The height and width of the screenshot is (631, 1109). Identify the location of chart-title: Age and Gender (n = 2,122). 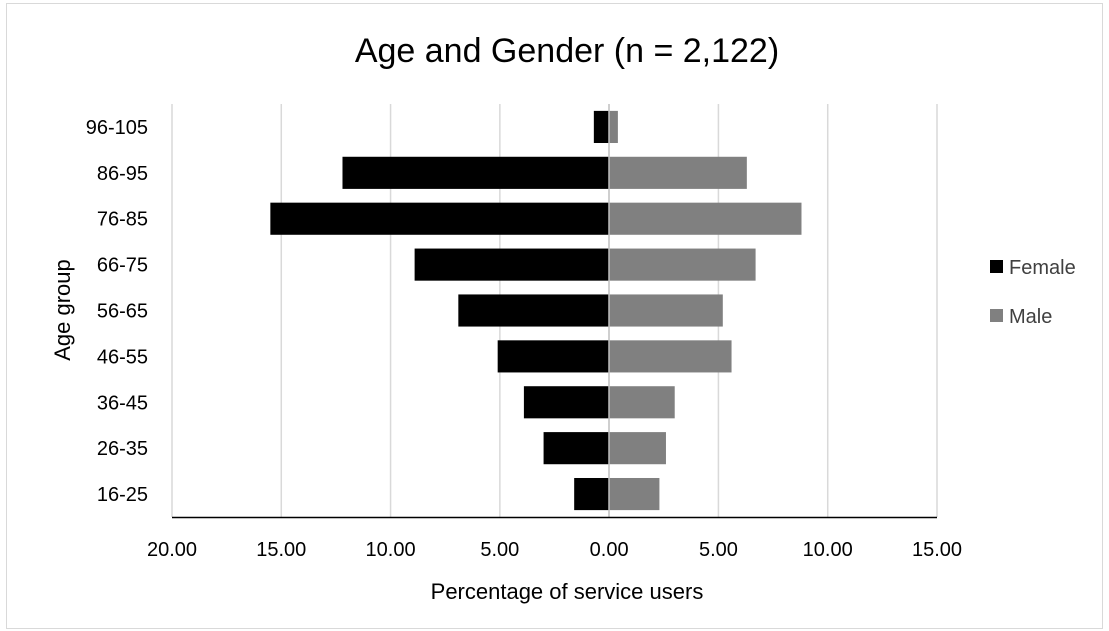
(567, 51).